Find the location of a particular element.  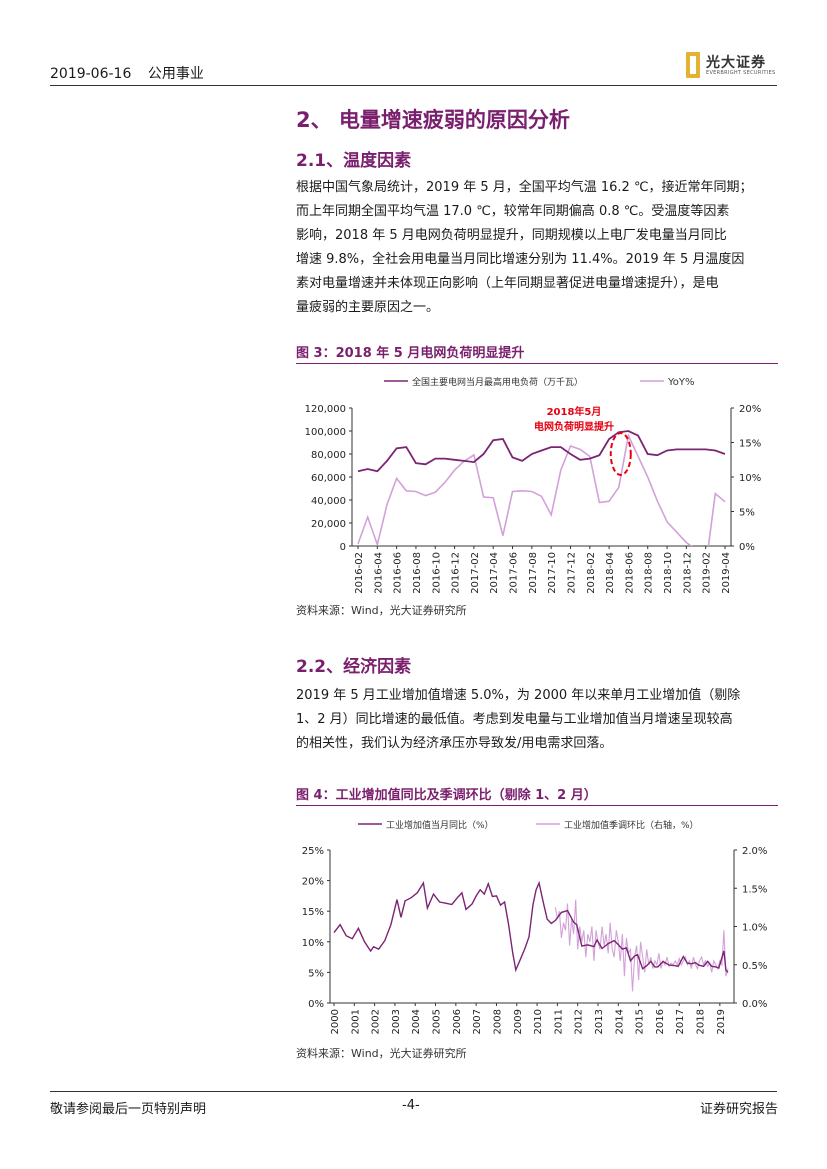

x-tick-label: 2009 is located at coordinates (518, 1021).